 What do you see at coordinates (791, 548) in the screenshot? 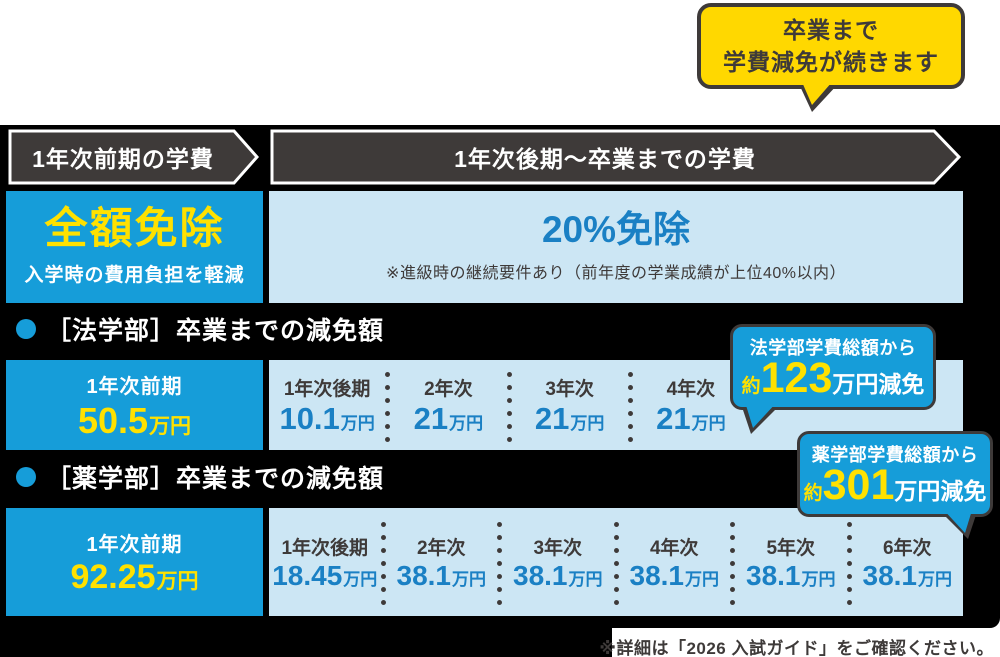
I see `fee-column-label: 5年次` at bounding box center [791, 548].